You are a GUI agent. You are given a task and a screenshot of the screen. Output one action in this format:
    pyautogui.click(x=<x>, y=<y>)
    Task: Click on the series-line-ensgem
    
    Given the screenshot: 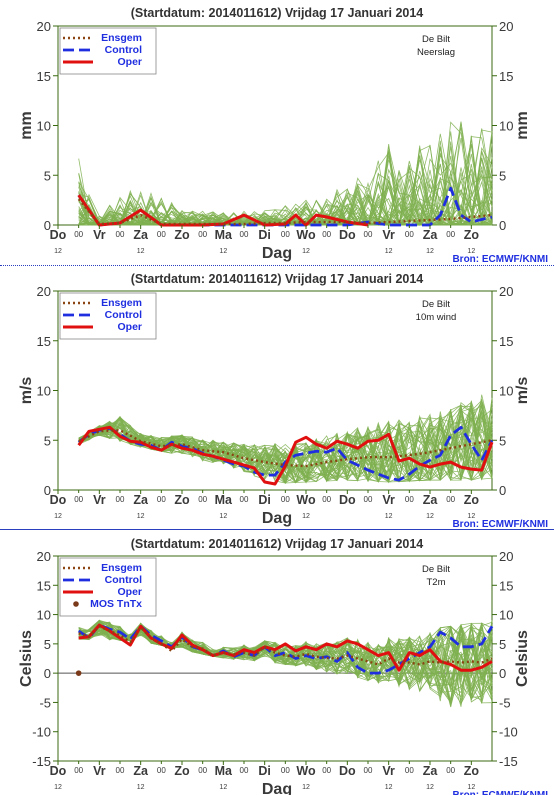 What is the action you would take?
    pyautogui.click(x=285, y=645)
    